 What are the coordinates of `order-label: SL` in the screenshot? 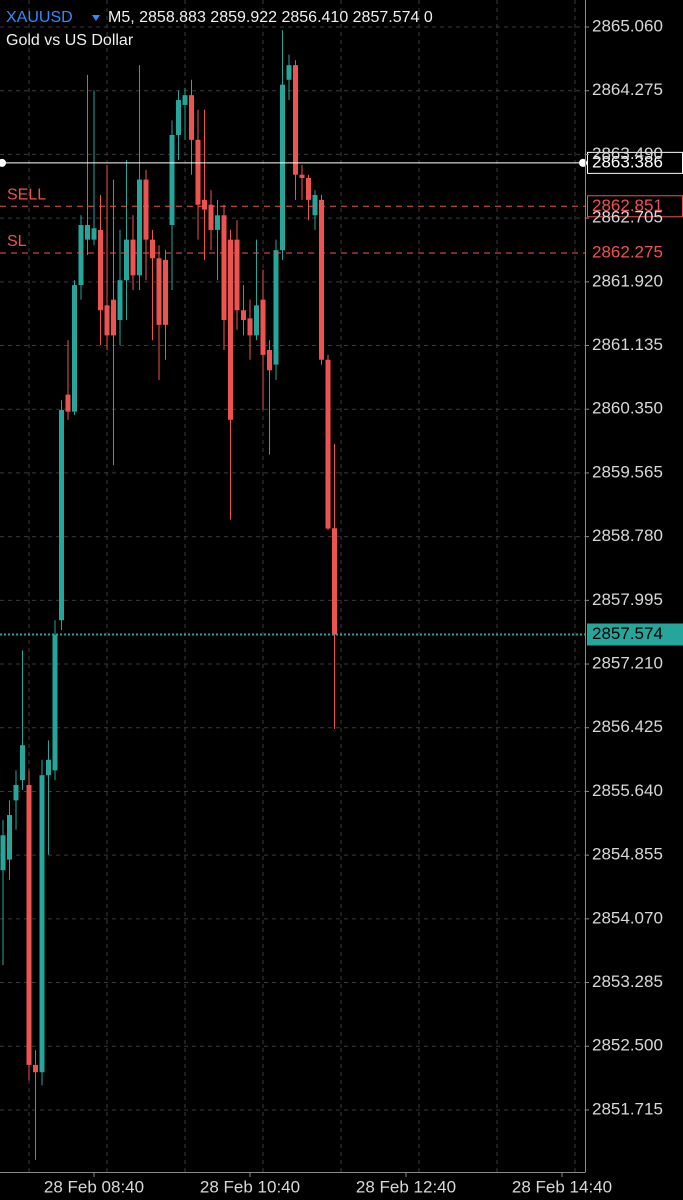 It's located at (17, 241).